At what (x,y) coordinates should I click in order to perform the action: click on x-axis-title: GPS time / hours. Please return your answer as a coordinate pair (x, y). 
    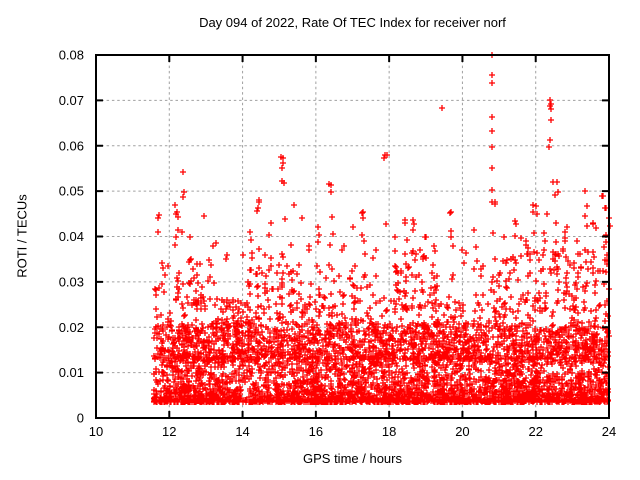
    Looking at the image, I should click on (352, 458).